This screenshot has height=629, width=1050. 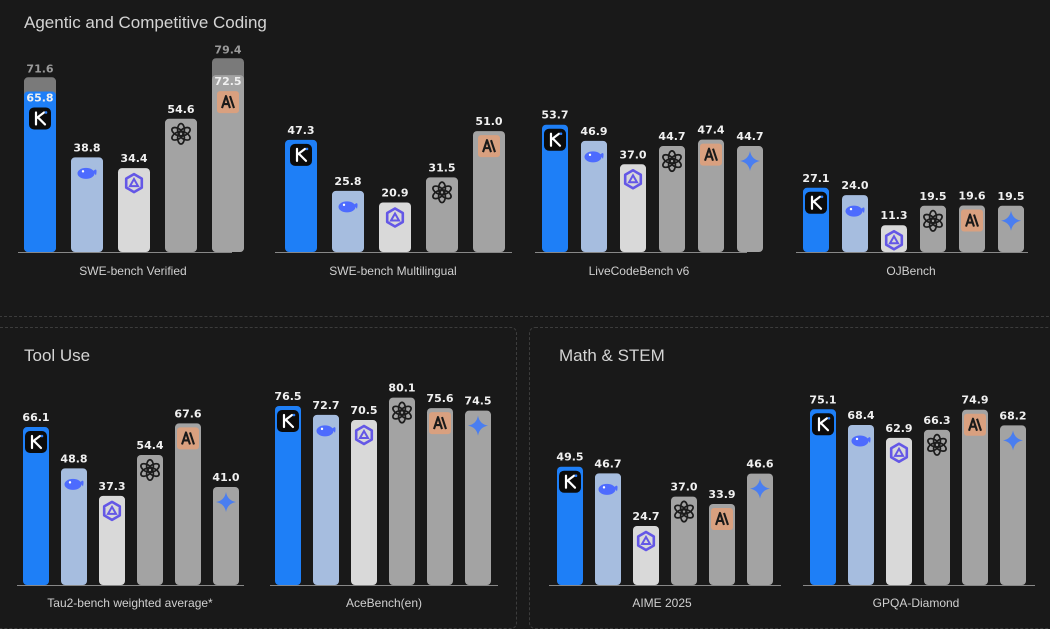 What do you see at coordinates (145, 22) in the screenshot?
I see `coding-section-title: Agentic and Competitive Coding` at bounding box center [145, 22].